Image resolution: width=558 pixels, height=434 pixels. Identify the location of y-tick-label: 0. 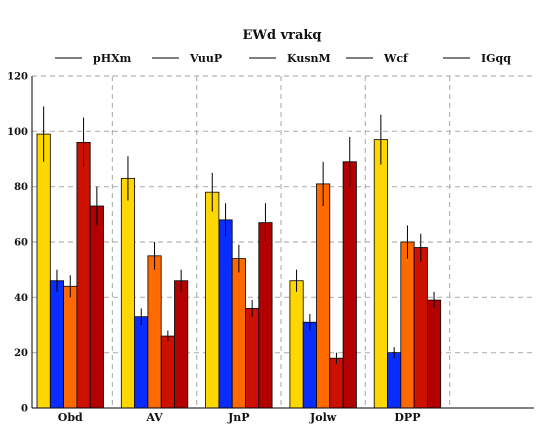
(24, 409).